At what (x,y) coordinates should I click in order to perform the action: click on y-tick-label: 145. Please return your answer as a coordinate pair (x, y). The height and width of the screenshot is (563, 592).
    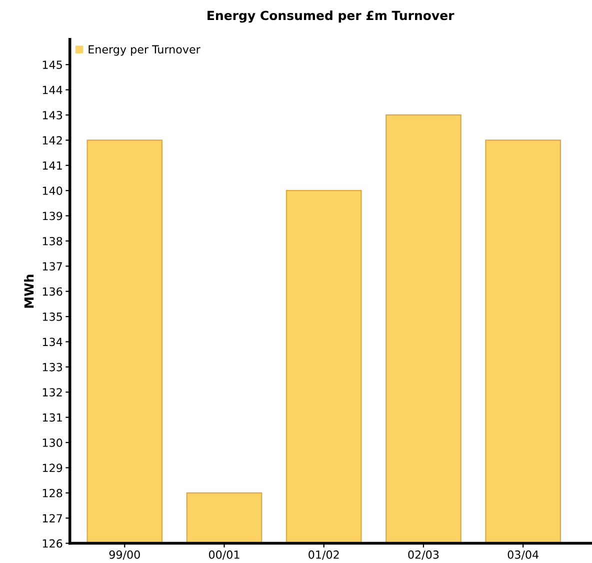
    Looking at the image, I should click on (52, 64).